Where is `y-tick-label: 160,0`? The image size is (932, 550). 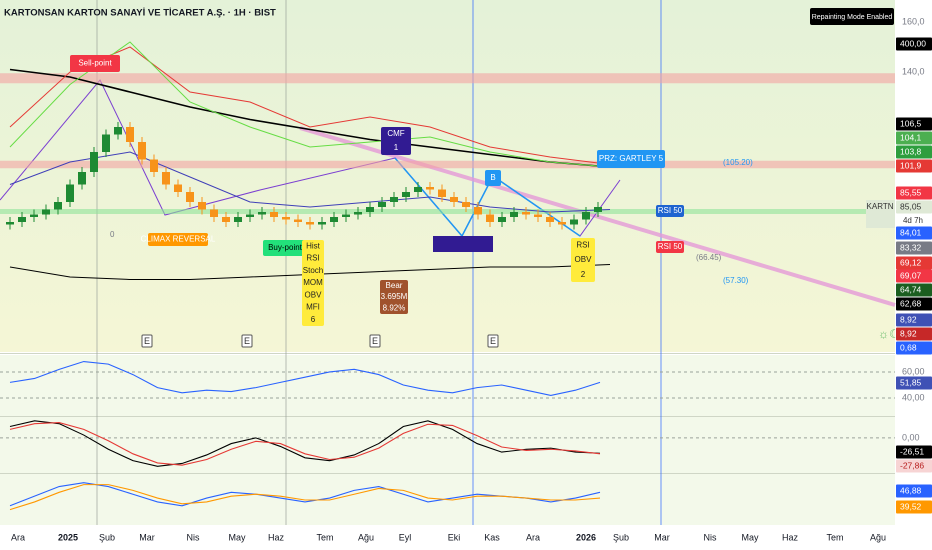
y-tick-label: 160,0 is located at coordinates (913, 21).